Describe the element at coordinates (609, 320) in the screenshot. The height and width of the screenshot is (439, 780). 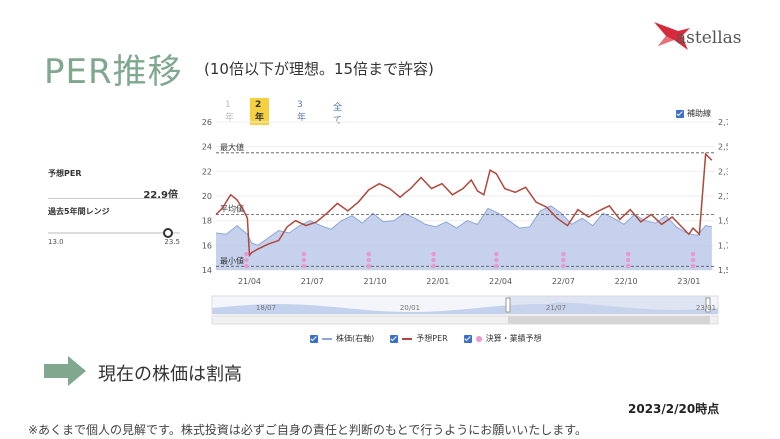
I see `scrollbar-thumb` at that location.